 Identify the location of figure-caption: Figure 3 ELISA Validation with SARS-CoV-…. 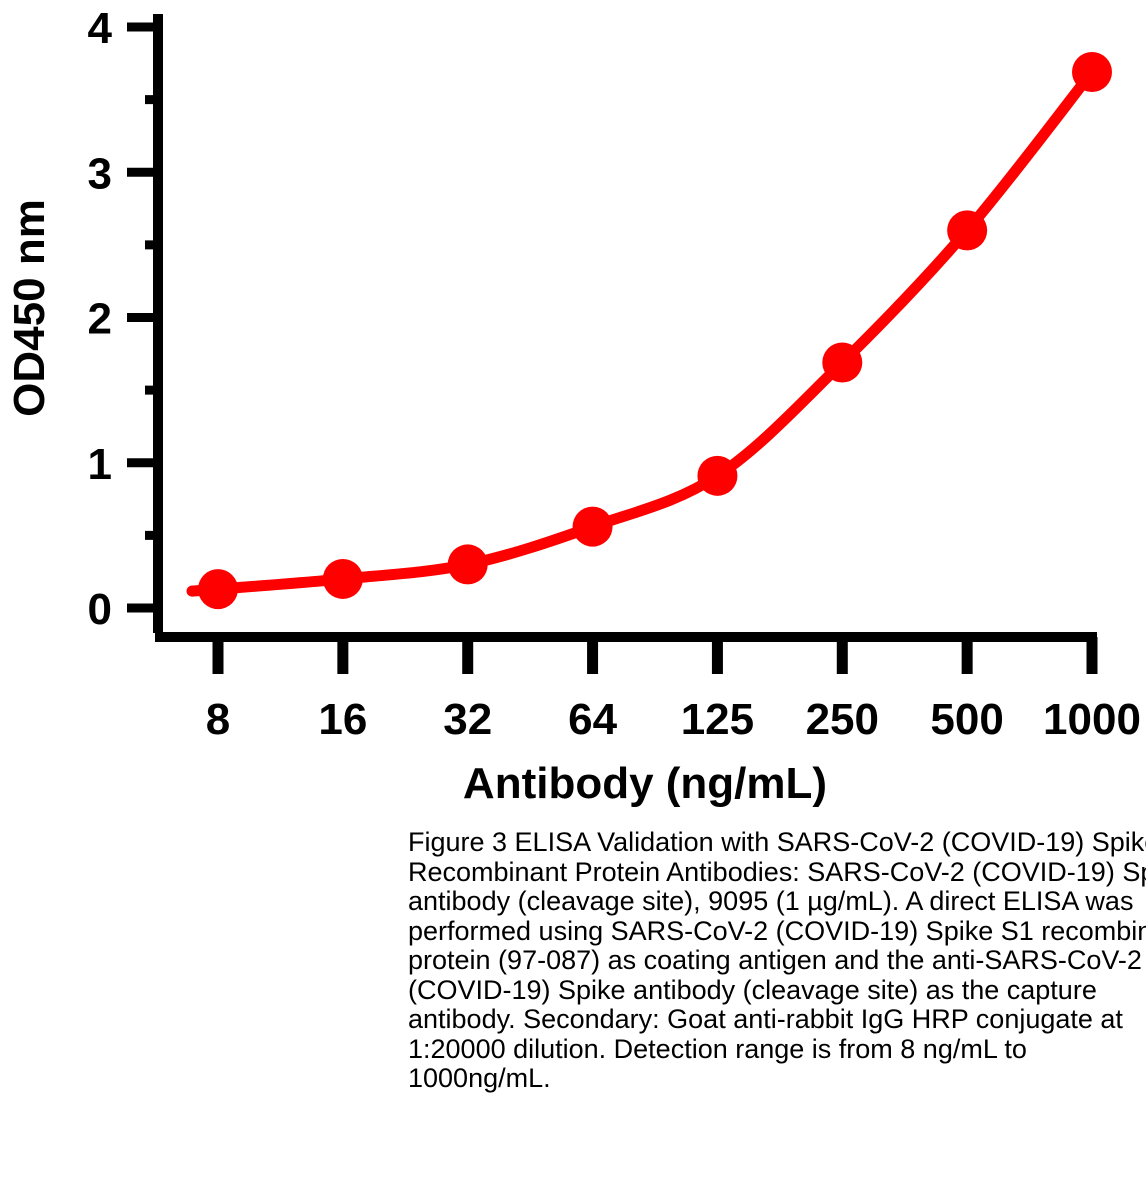
(777, 960).